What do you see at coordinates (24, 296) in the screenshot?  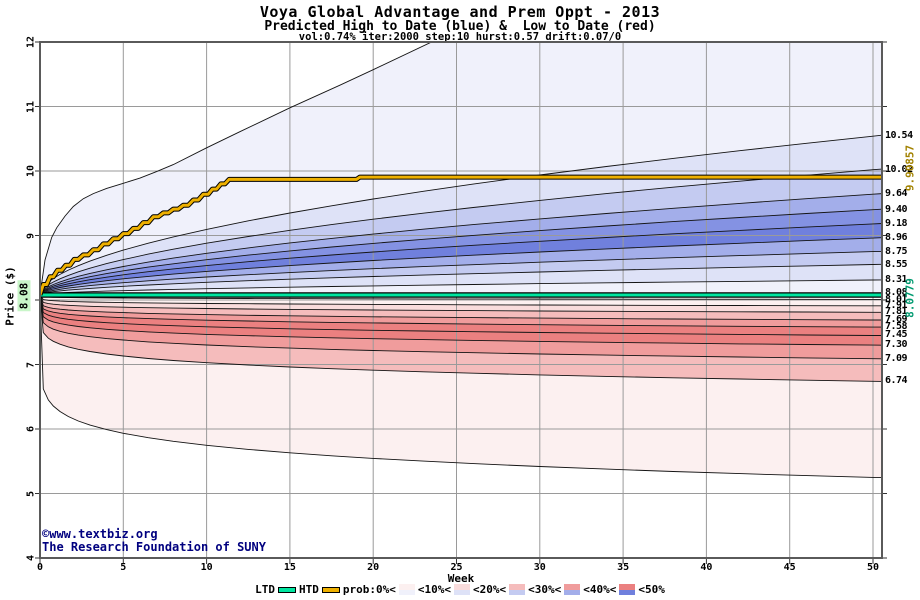 I see `start-price-label: 8.08` at bounding box center [24, 296].